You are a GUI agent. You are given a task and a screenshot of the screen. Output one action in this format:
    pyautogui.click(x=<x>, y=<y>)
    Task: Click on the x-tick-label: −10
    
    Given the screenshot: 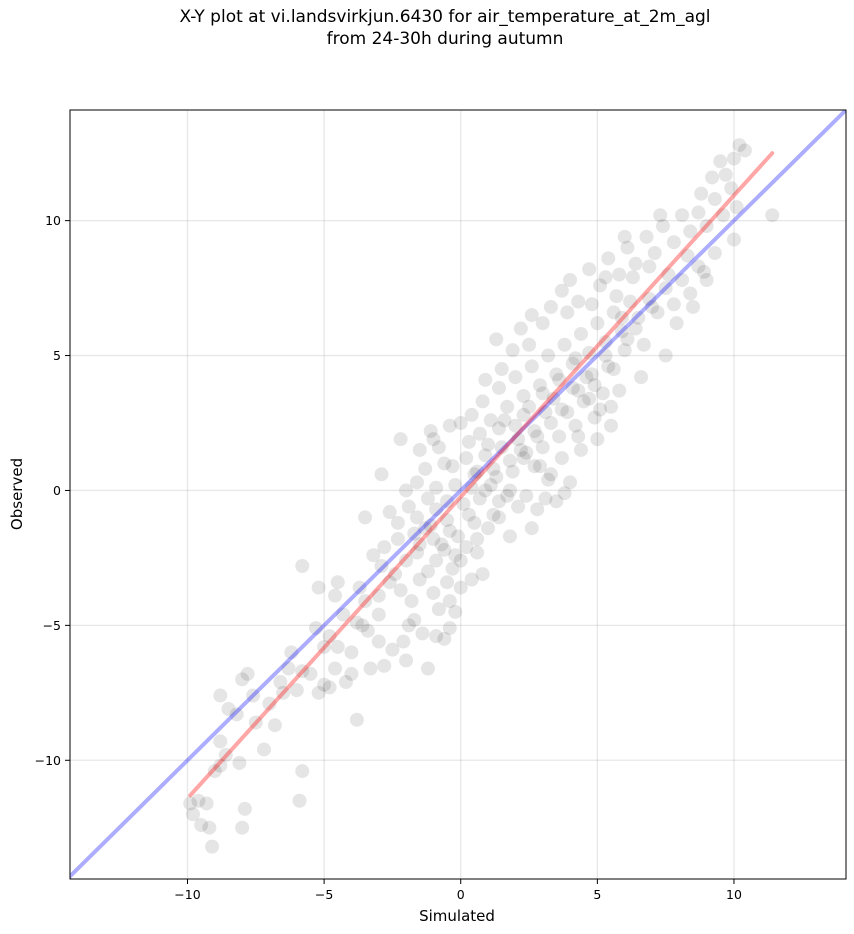 What is the action you would take?
    pyautogui.click(x=187, y=894)
    